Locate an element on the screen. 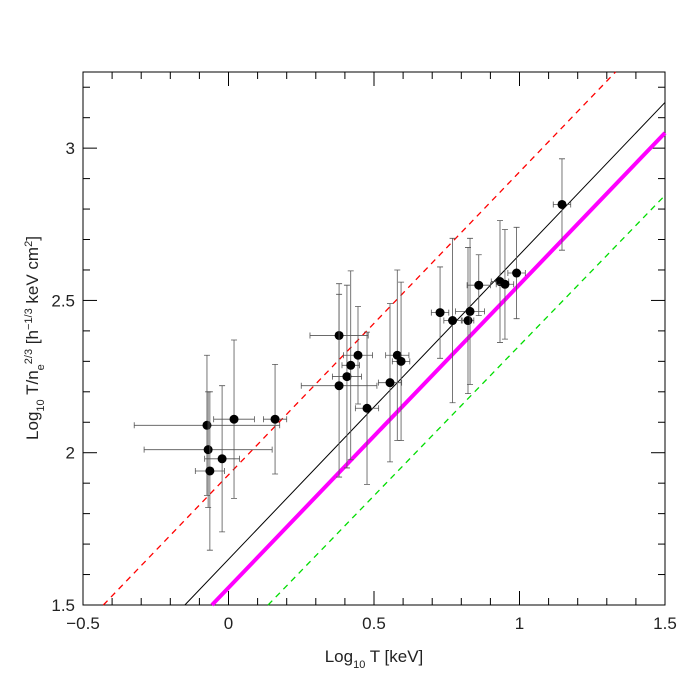 The width and height of the screenshot is (692, 692). label-part: keV cm is located at coordinates (32, 277).